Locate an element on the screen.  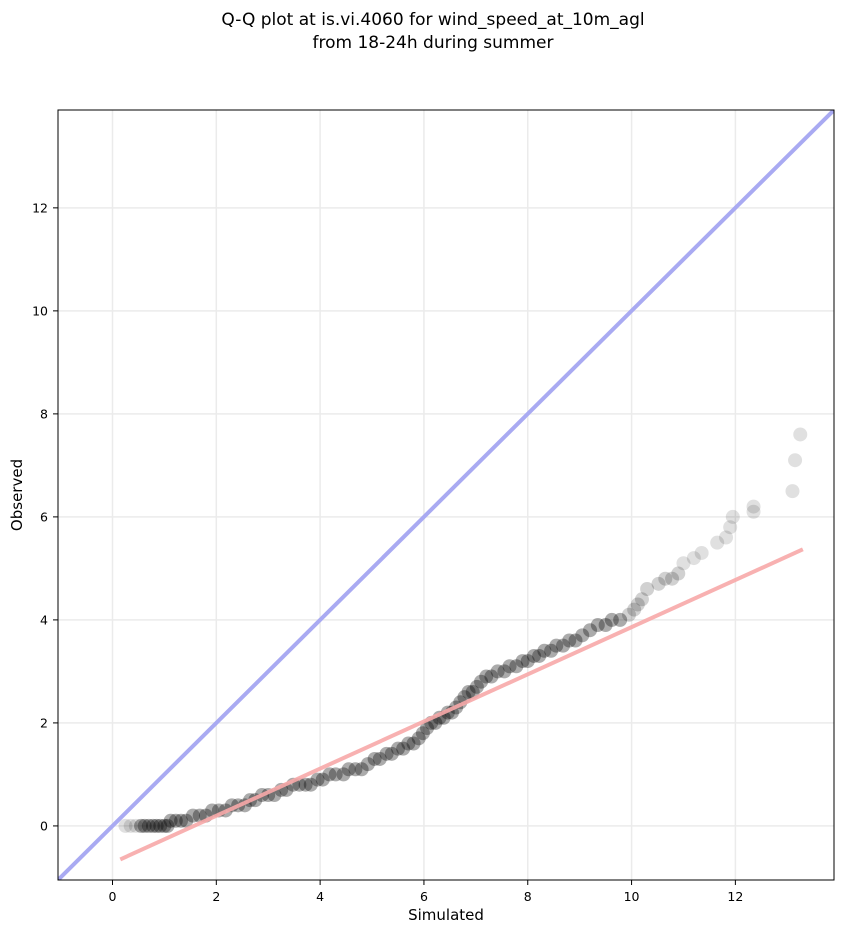
y-tick-label: 6 is located at coordinates (44, 516).